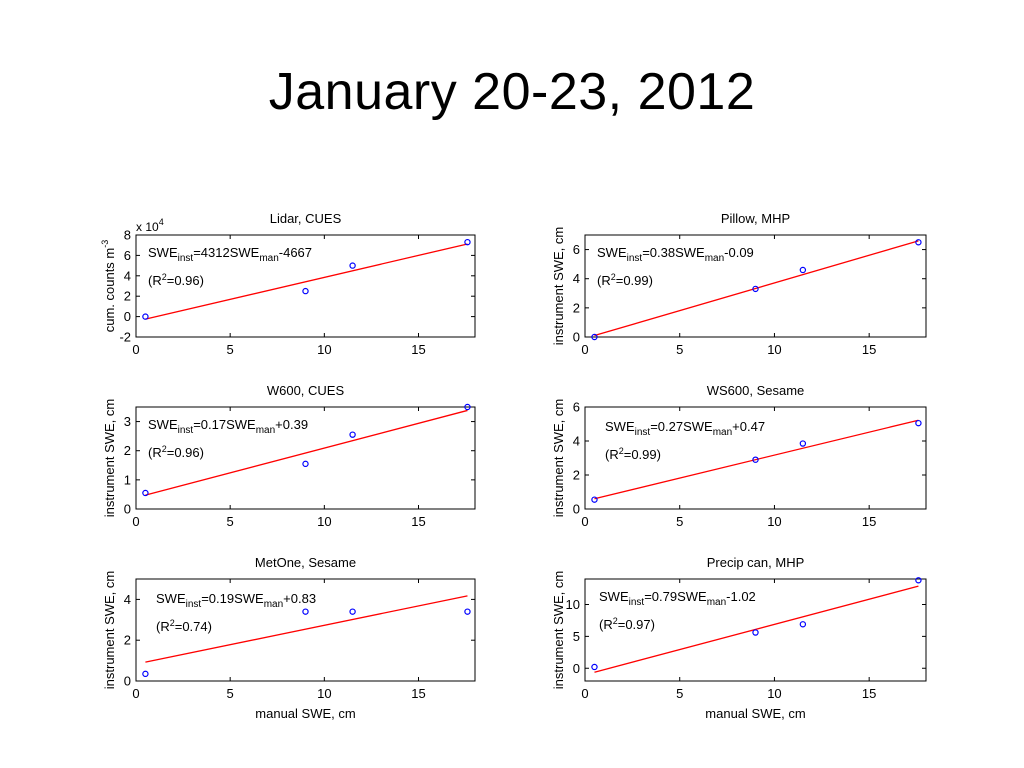  I want to click on fit-equation: SWEinst=0.17SWEman+0.39, so click(228, 426).